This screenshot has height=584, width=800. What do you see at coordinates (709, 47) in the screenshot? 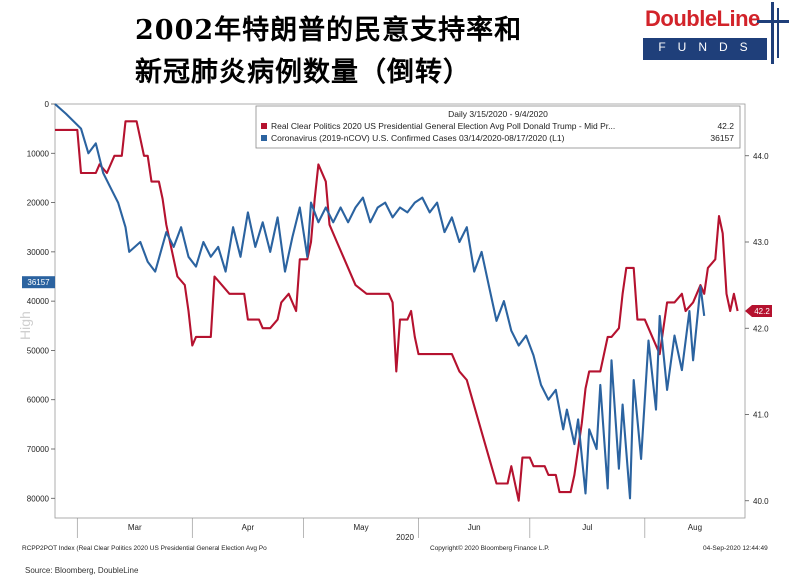
I see `logo-funds: FUNDS` at bounding box center [709, 47].